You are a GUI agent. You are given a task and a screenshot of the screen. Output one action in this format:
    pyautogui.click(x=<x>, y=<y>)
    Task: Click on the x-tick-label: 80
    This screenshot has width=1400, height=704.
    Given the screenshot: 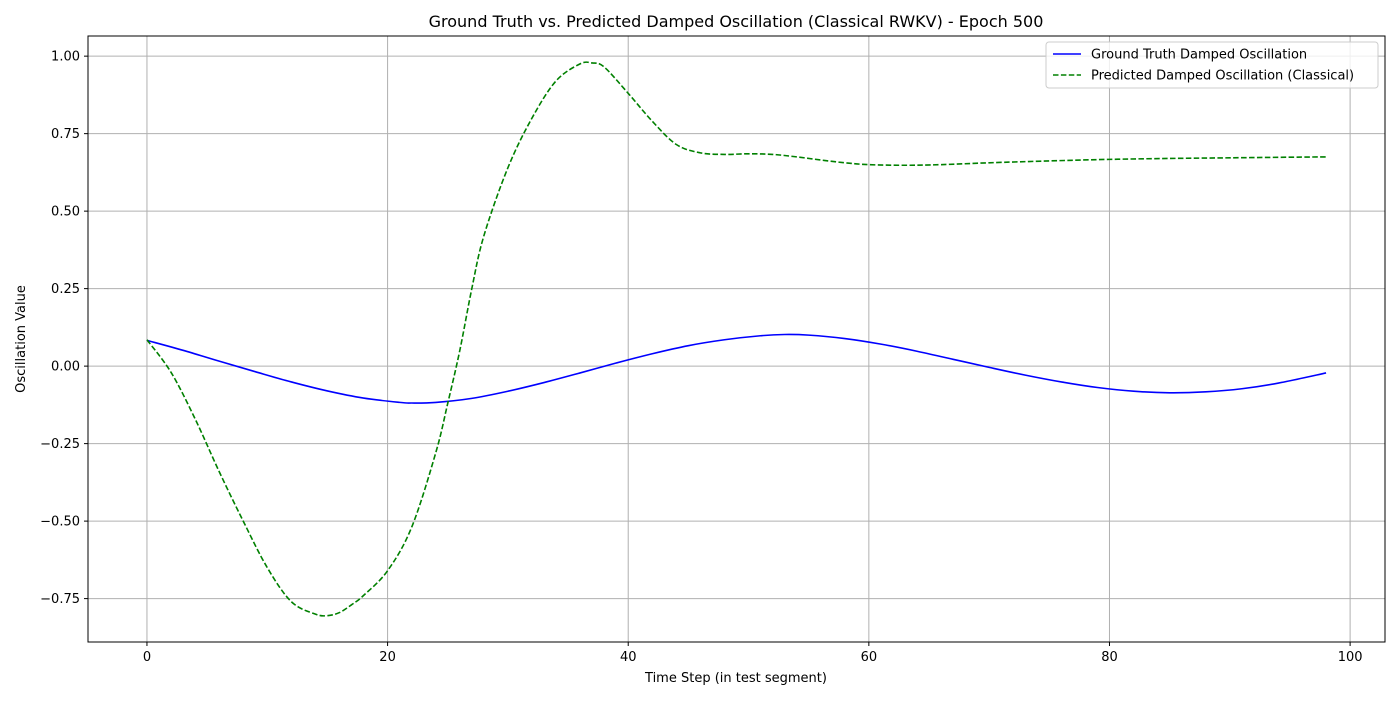 What is the action you would take?
    pyautogui.click(x=1109, y=657)
    